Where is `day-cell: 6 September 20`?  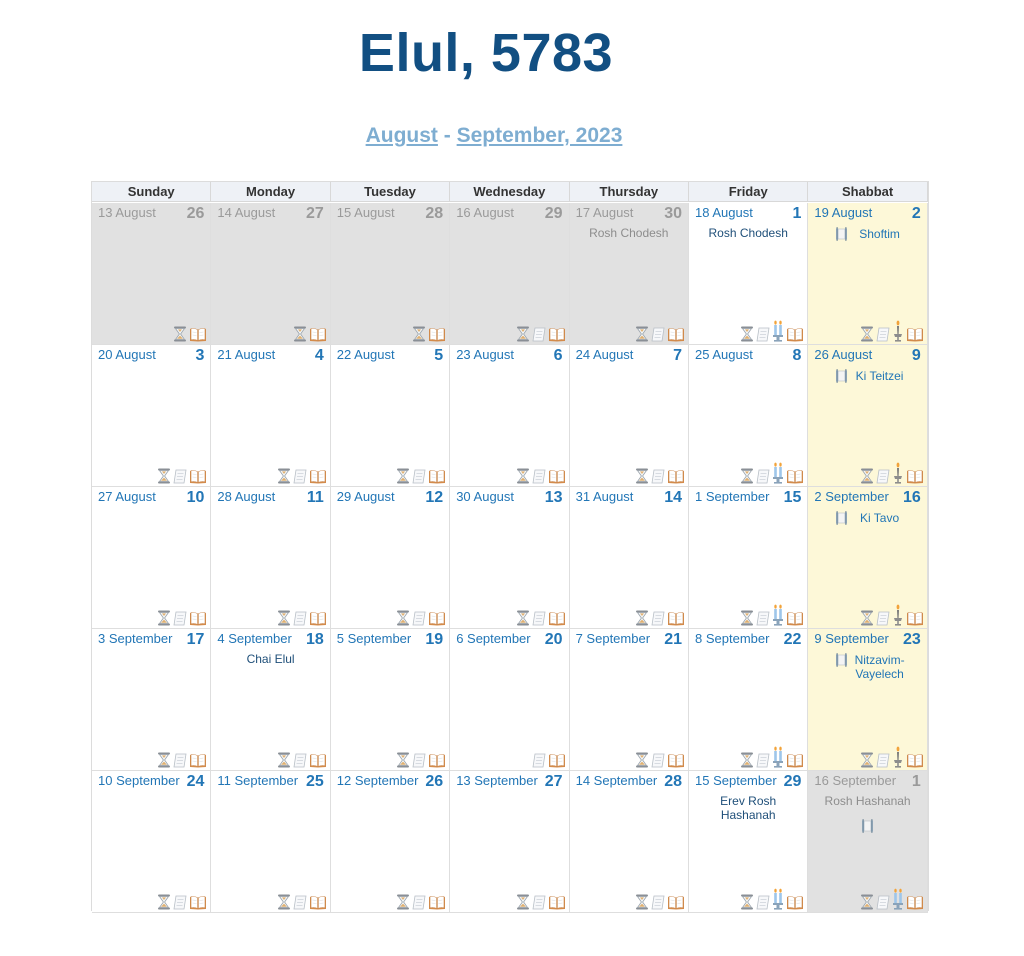 day-cell: 6 September 20 is located at coordinates (510, 700).